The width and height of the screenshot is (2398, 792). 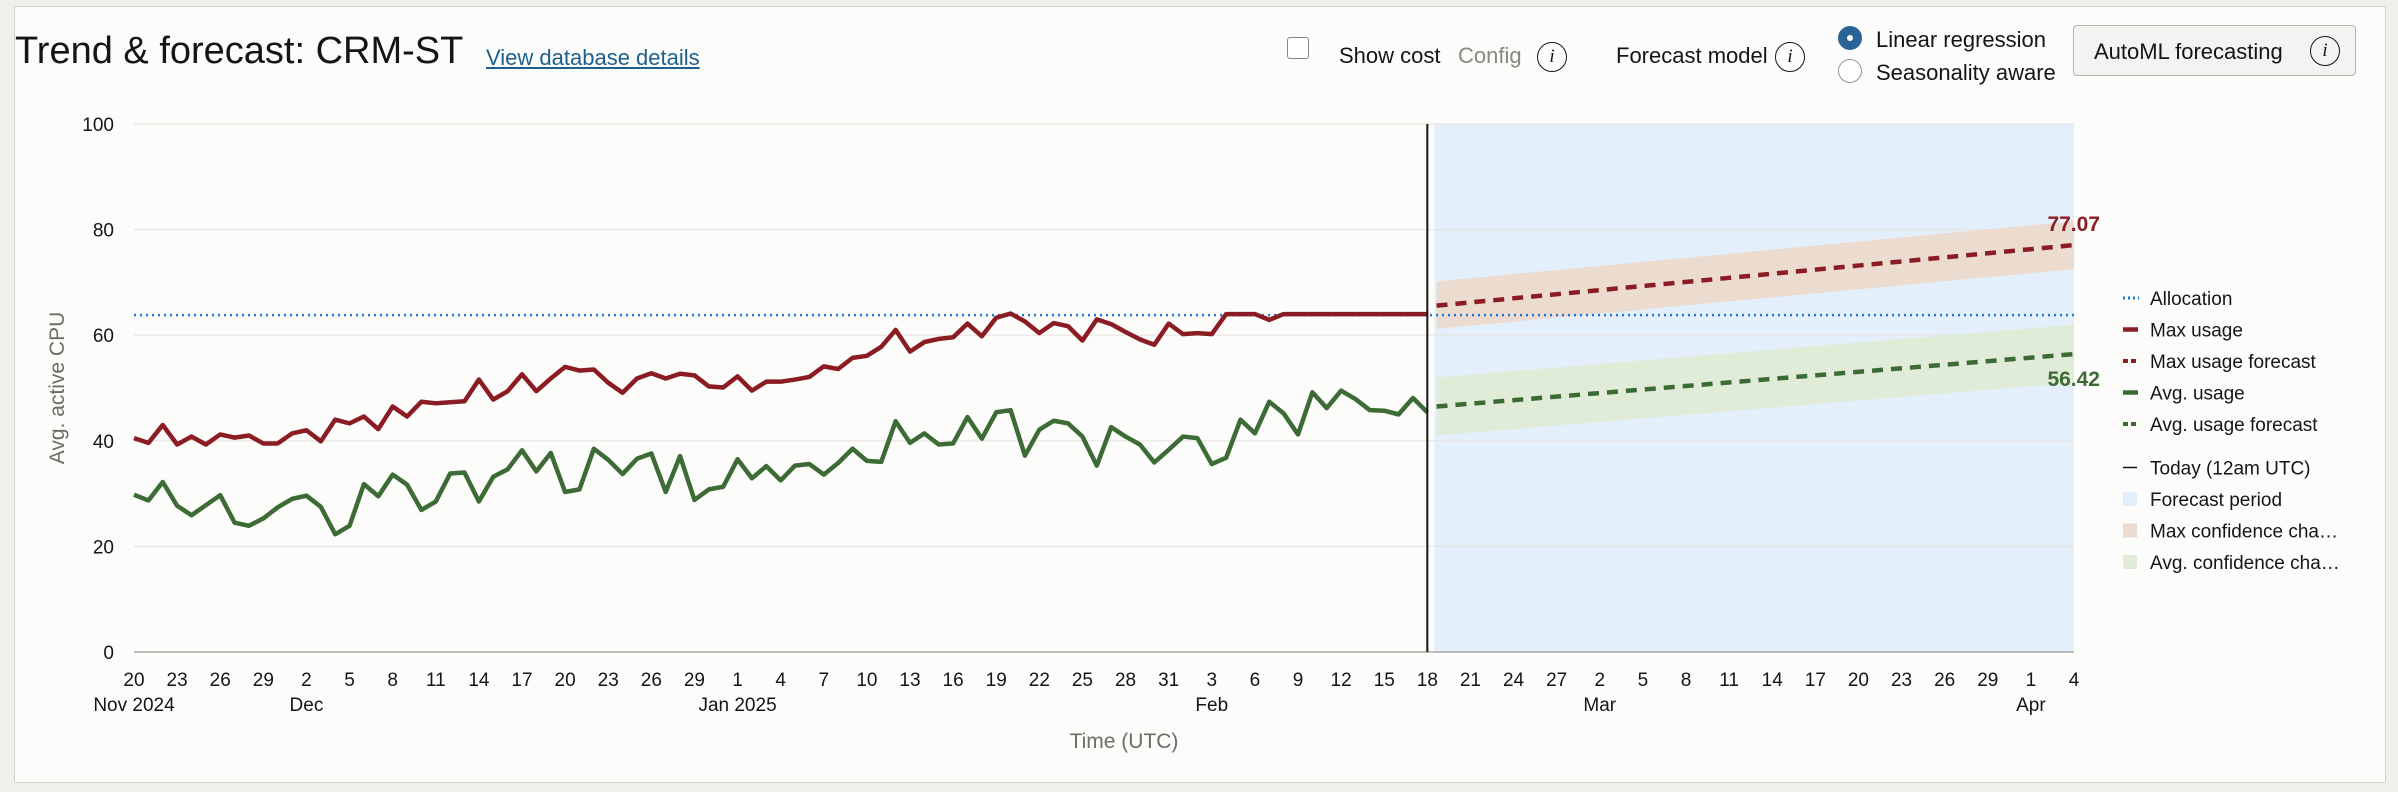 I want to click on x-axis-title: Time (UTC), so click(x=1124, y=741).